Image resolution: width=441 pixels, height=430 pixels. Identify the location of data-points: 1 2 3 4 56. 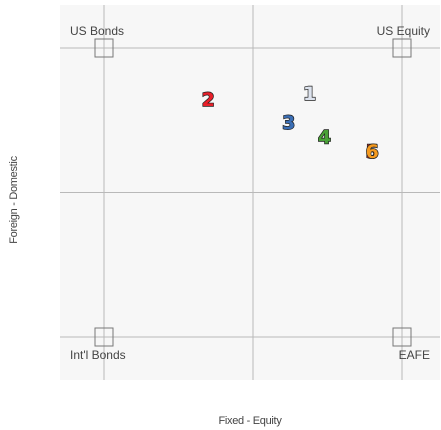
(290, 123).